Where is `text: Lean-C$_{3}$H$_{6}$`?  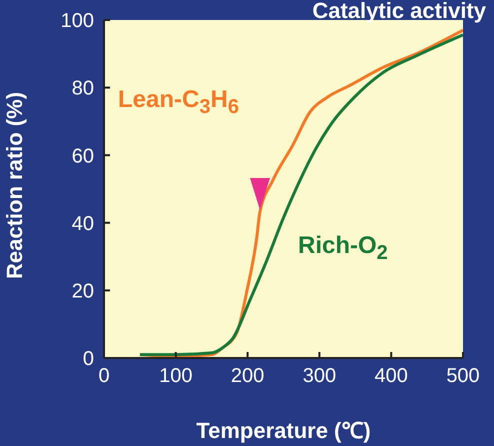
text: Lean-C$_{3}$H$_{6}$ is located at coordinates (178, 102).